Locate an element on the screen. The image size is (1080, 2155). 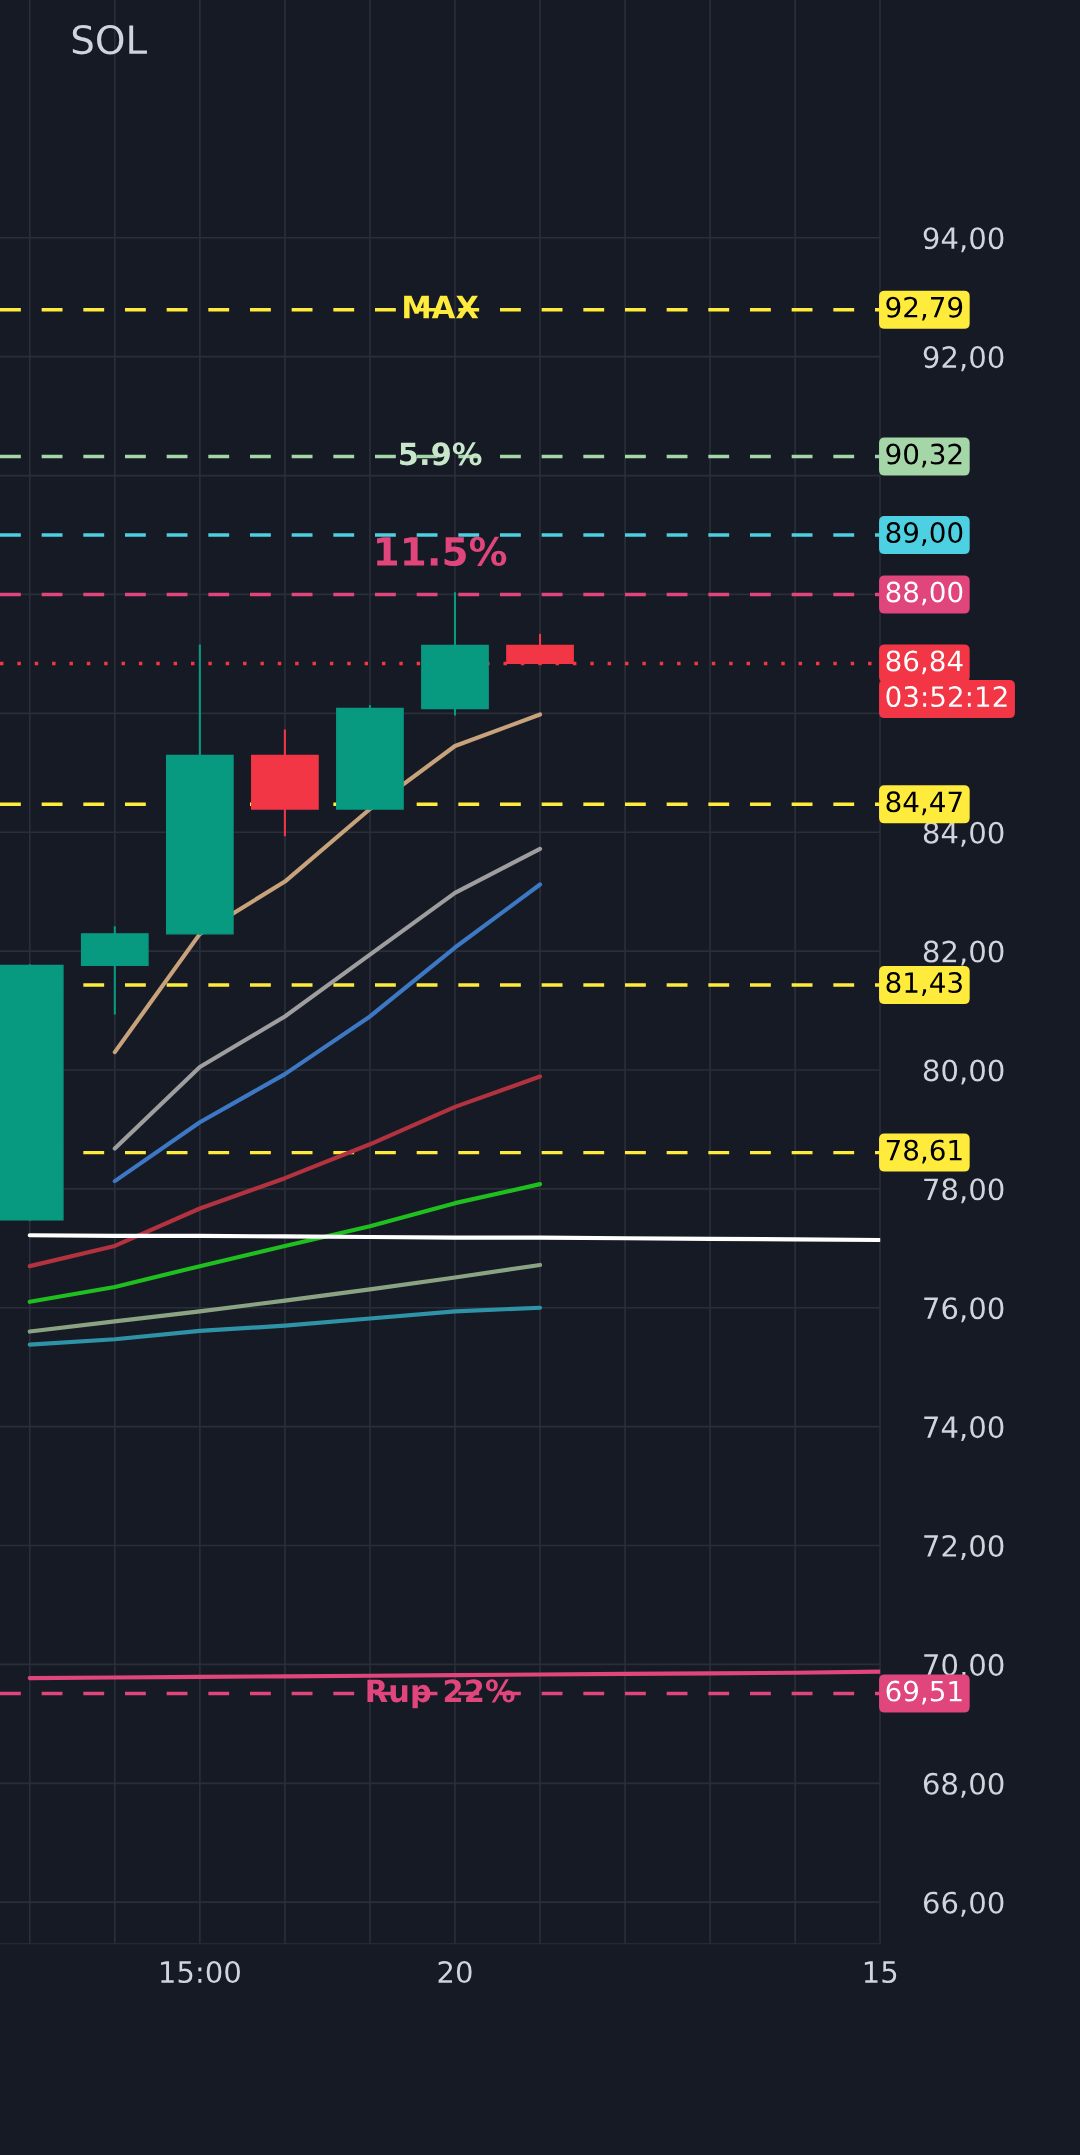
ref-line-label: 81,43 is located at coordinates (924, 984).